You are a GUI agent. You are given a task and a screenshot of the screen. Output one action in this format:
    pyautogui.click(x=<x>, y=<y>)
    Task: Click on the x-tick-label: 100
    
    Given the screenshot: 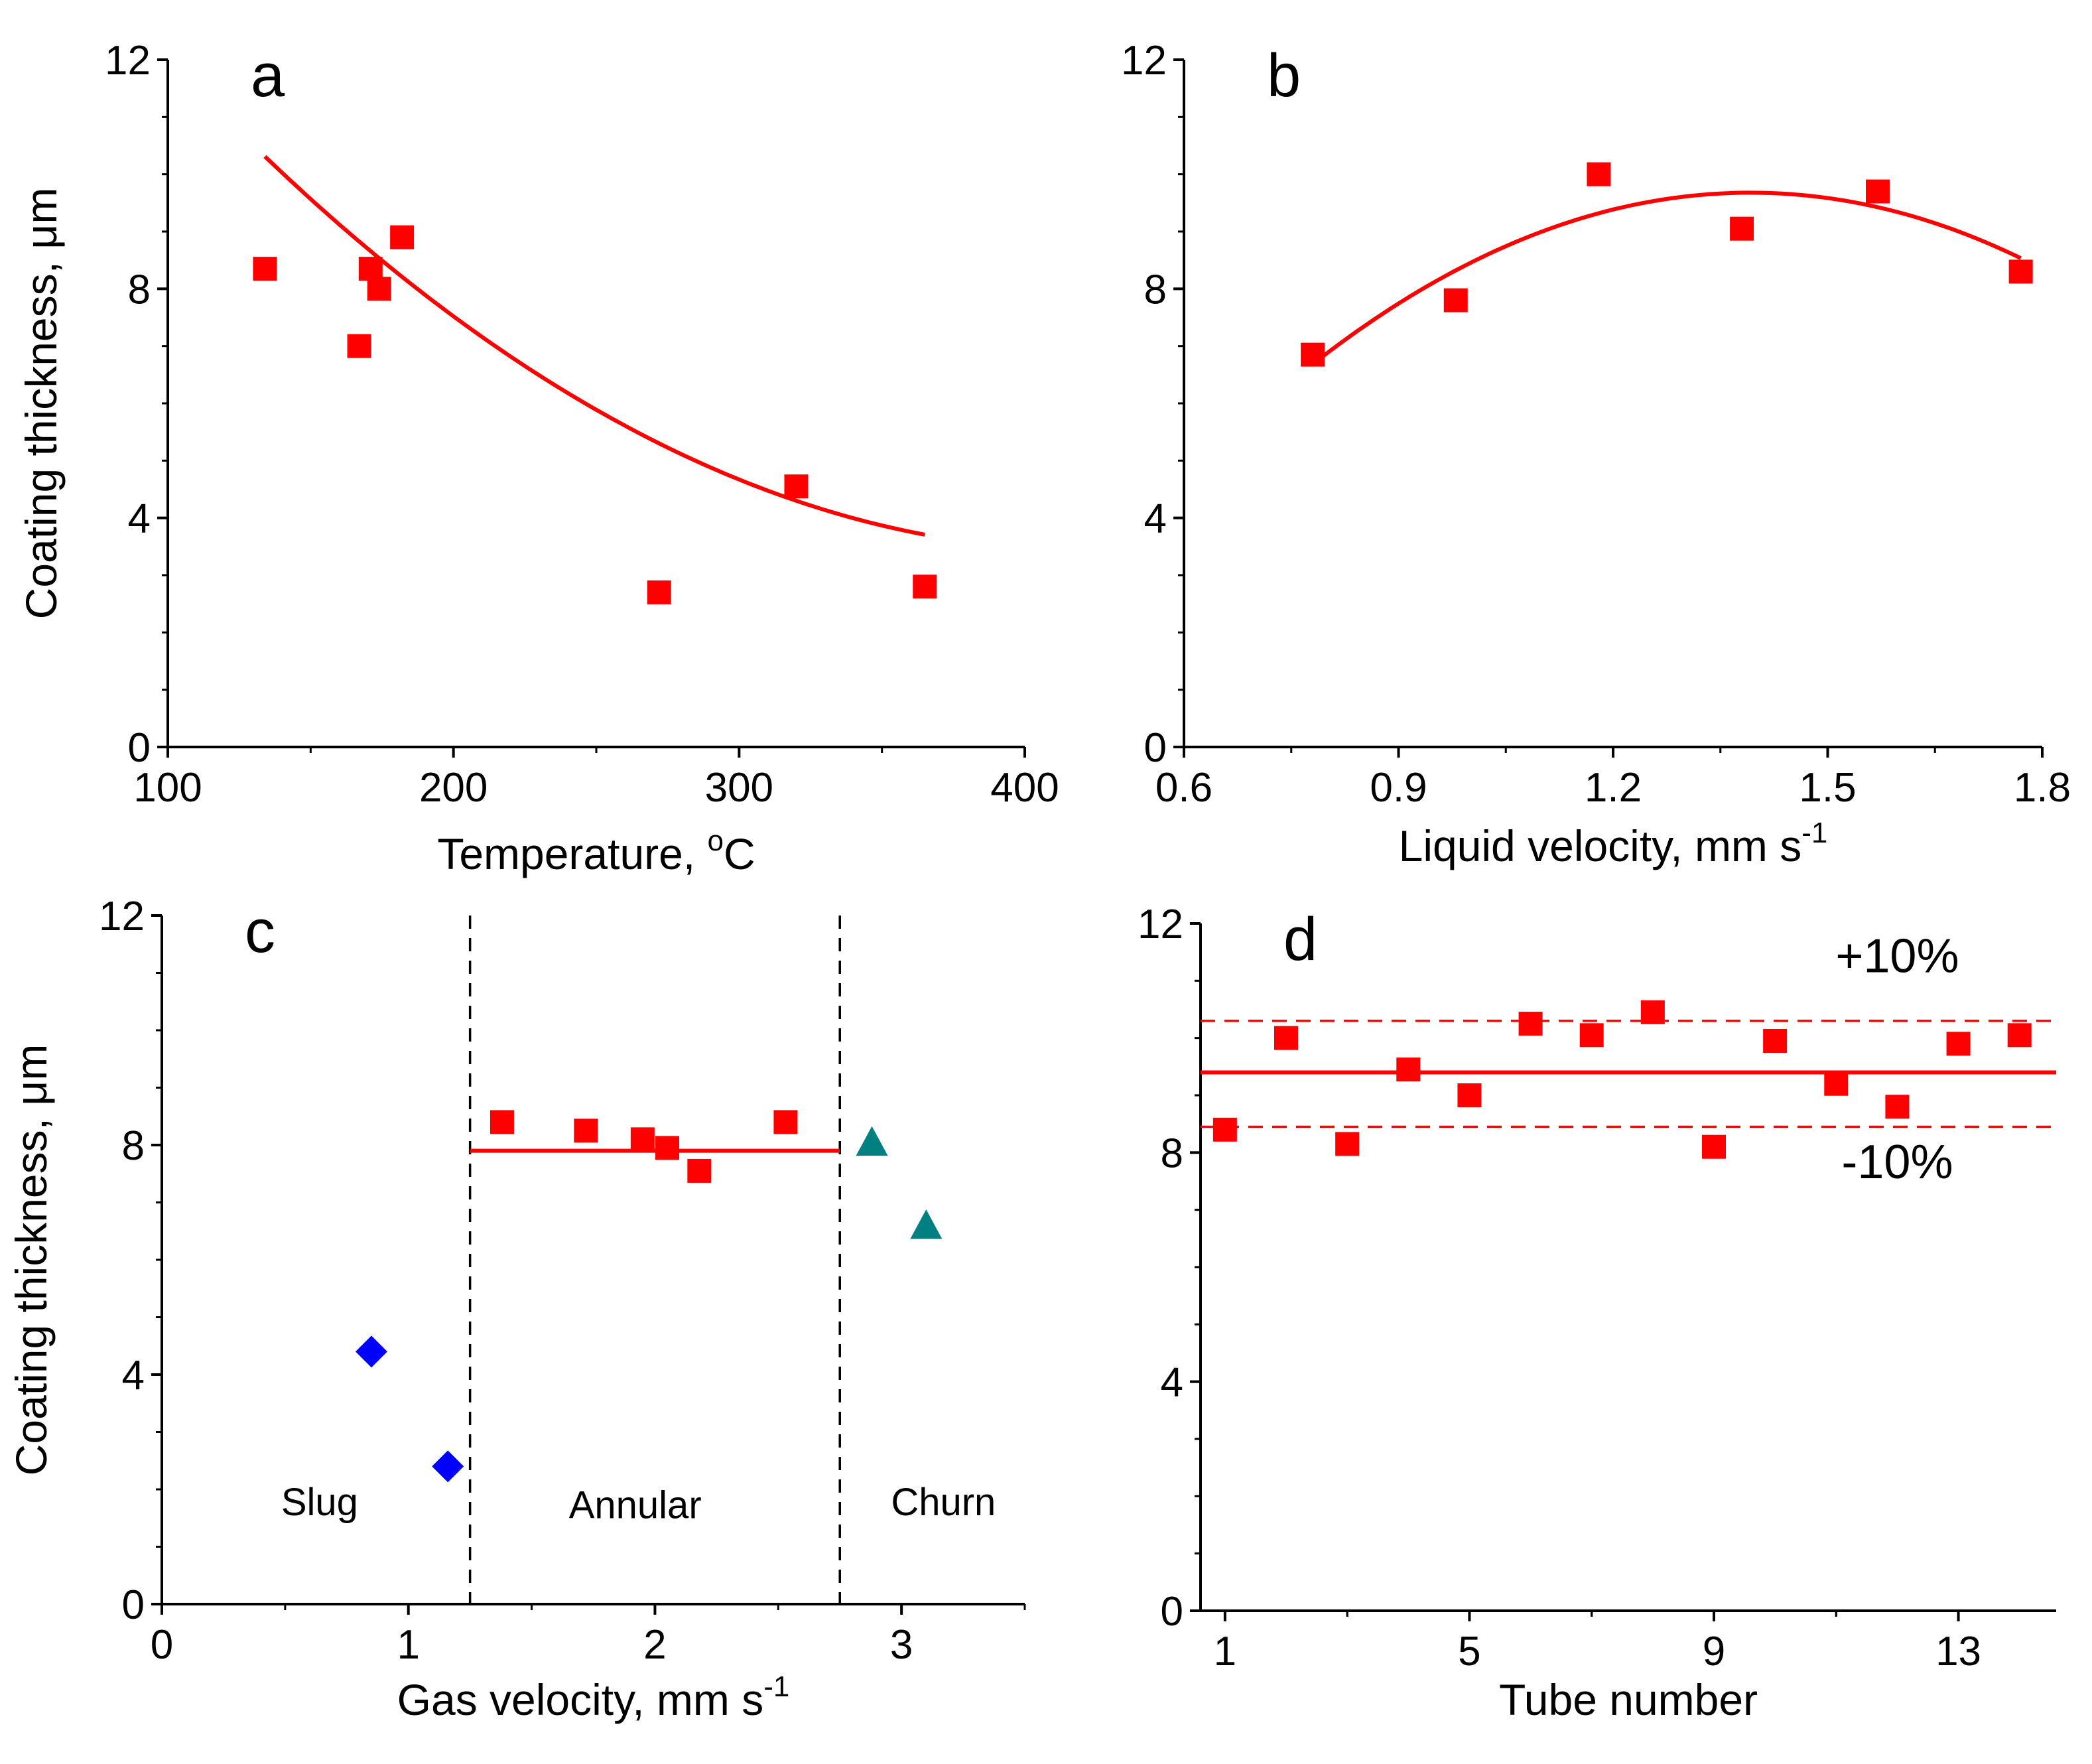 What is the action you would take?
    pyautogui.click(x=167, y=788)
    